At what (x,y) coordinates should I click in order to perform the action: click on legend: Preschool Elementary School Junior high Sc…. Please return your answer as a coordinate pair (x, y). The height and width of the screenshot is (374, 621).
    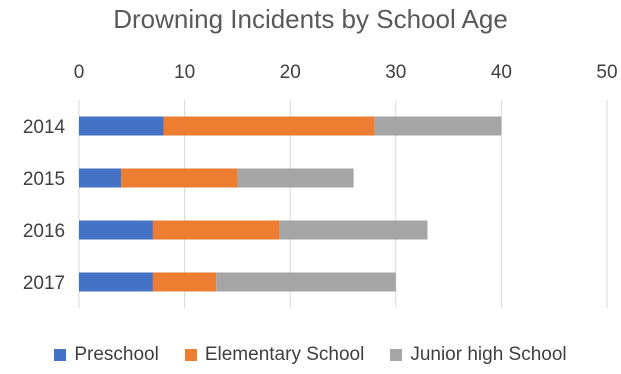
    Looking at the image, I should click on (310, 355).